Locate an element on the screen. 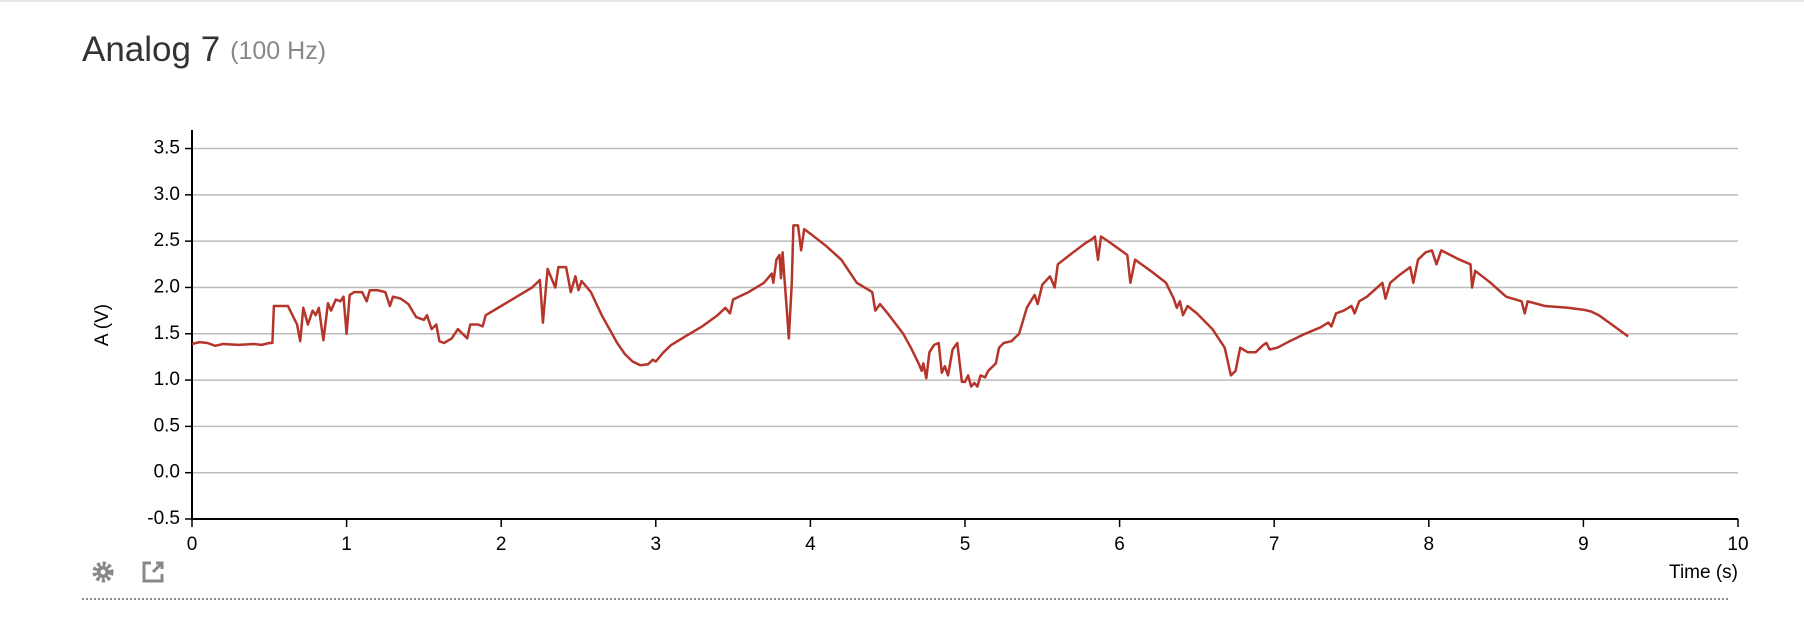 Image resolution: width=1804 pixels, height=629 pixels. x-tick-label: 6 is located at coordinates (1119, 544).